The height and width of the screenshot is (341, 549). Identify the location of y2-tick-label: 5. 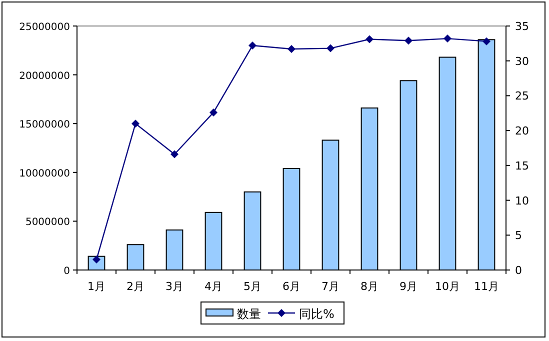
(518, 235).